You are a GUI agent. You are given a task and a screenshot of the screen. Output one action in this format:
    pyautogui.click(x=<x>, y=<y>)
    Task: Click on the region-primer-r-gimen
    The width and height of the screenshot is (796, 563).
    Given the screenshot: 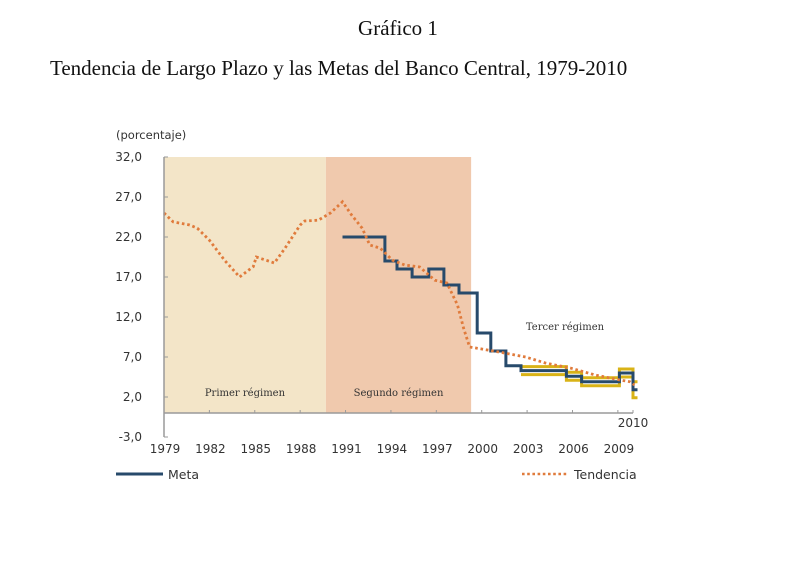 What is the action you would take?
    pyautogui.click(x=245, y=285)
    